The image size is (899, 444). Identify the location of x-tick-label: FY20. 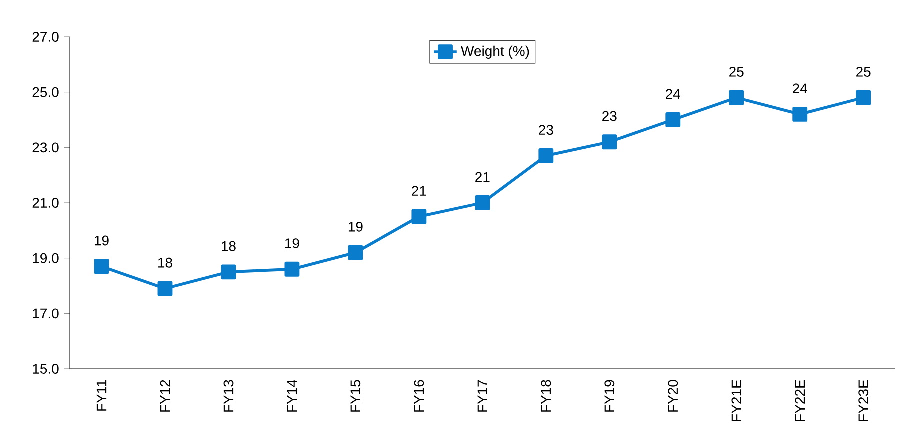
(673, 396).